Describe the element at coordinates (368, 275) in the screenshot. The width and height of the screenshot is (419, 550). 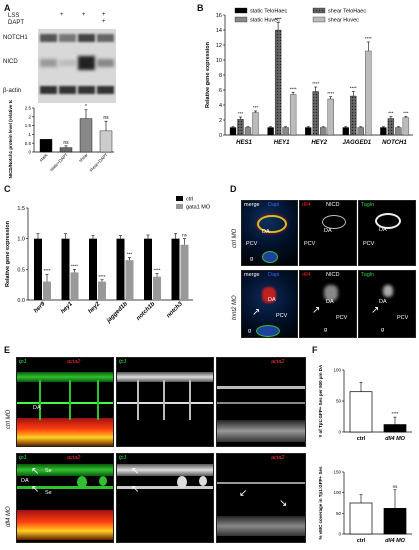
I see `d-tagln-label: Tagln` at that location.